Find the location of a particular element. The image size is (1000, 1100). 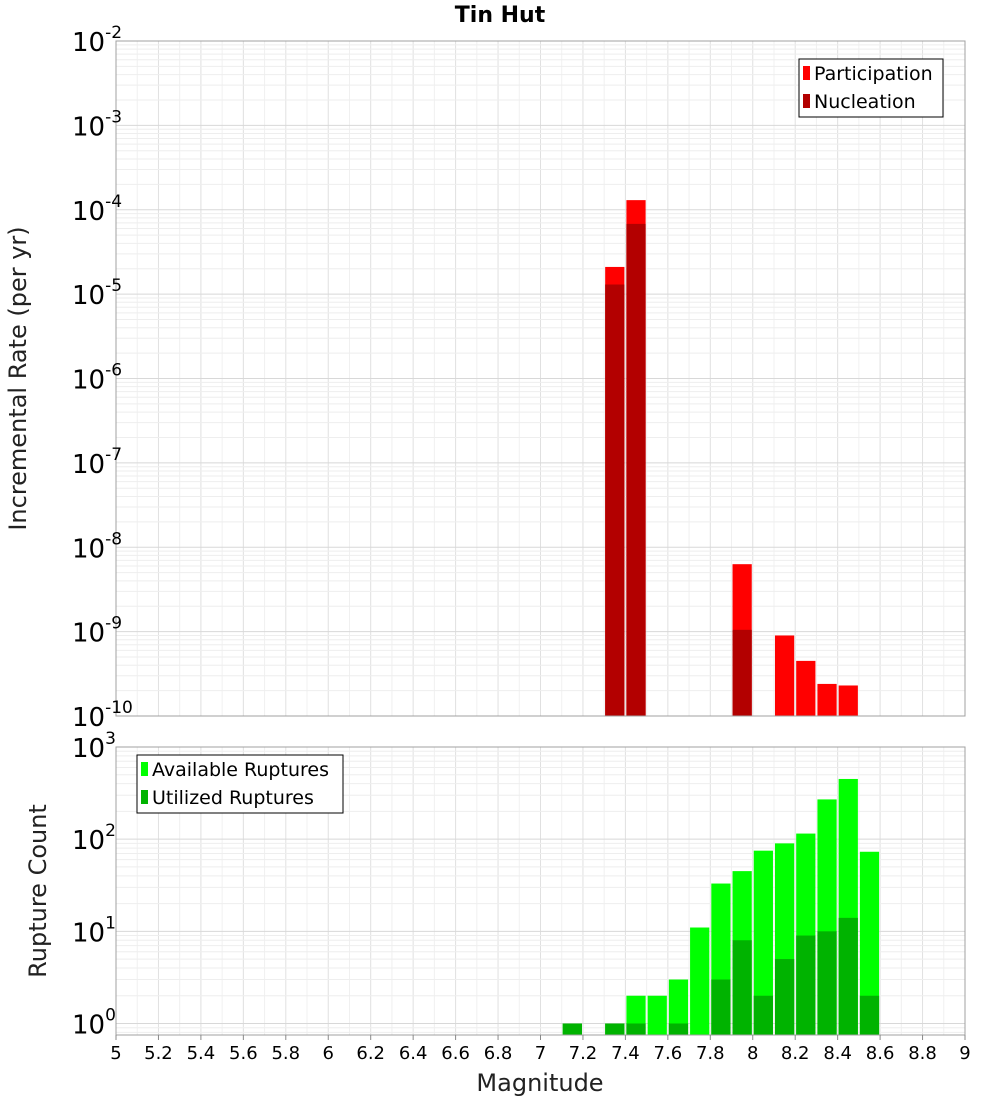

y-tick-label: 10⁰ is located at coordinates (94, 1022).